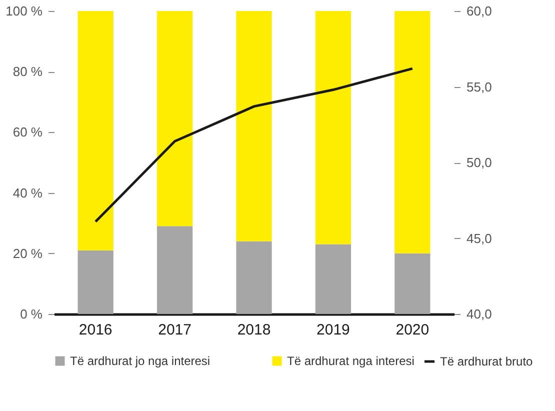 The width and height of the screenshot is (555, 411). What do you see at coordinates (27, 132) in the screenshot?
I see `y-tick-label: 60 %` at bounding box center [27, 132].